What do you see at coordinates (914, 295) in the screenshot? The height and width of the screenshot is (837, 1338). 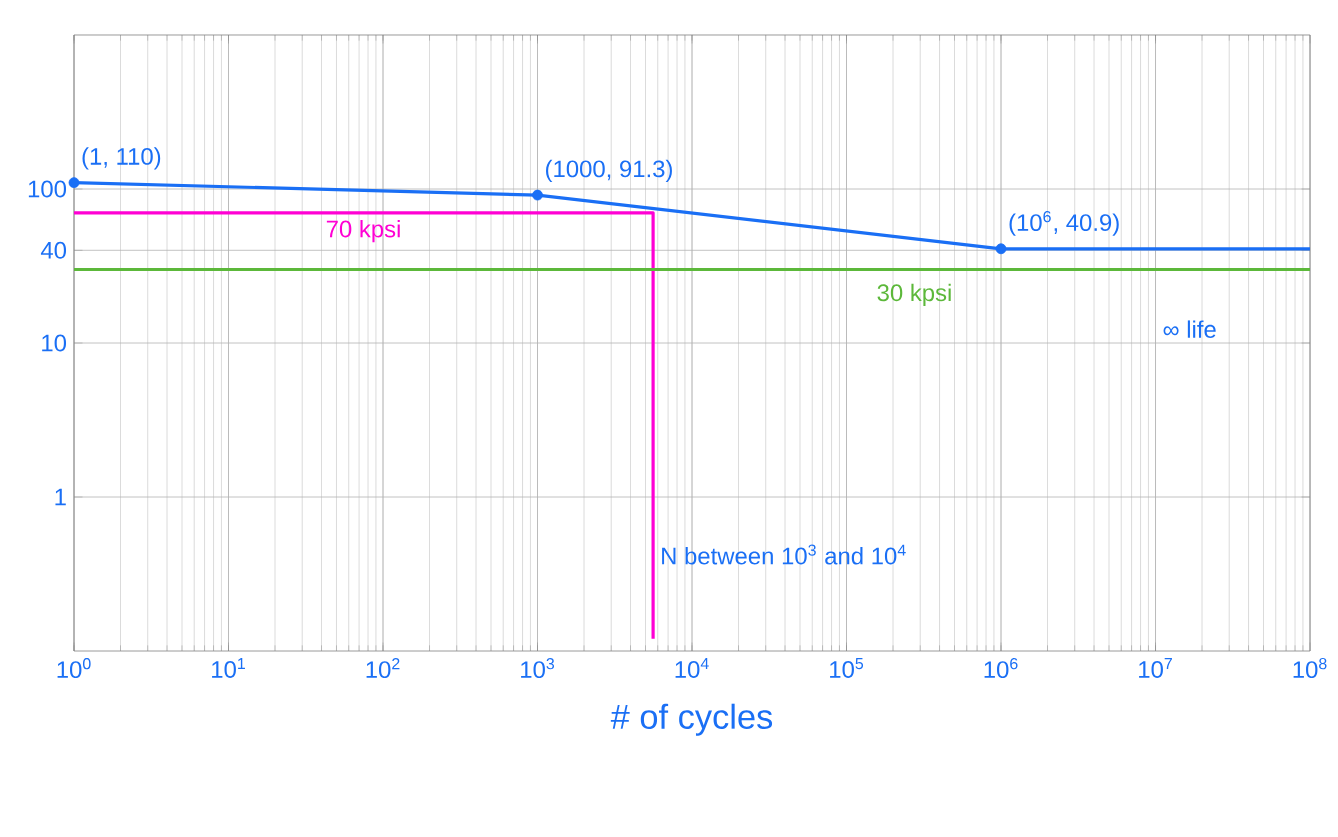 I see `ref-line-label: 30 kpsi` at bounding box center [914, 295].